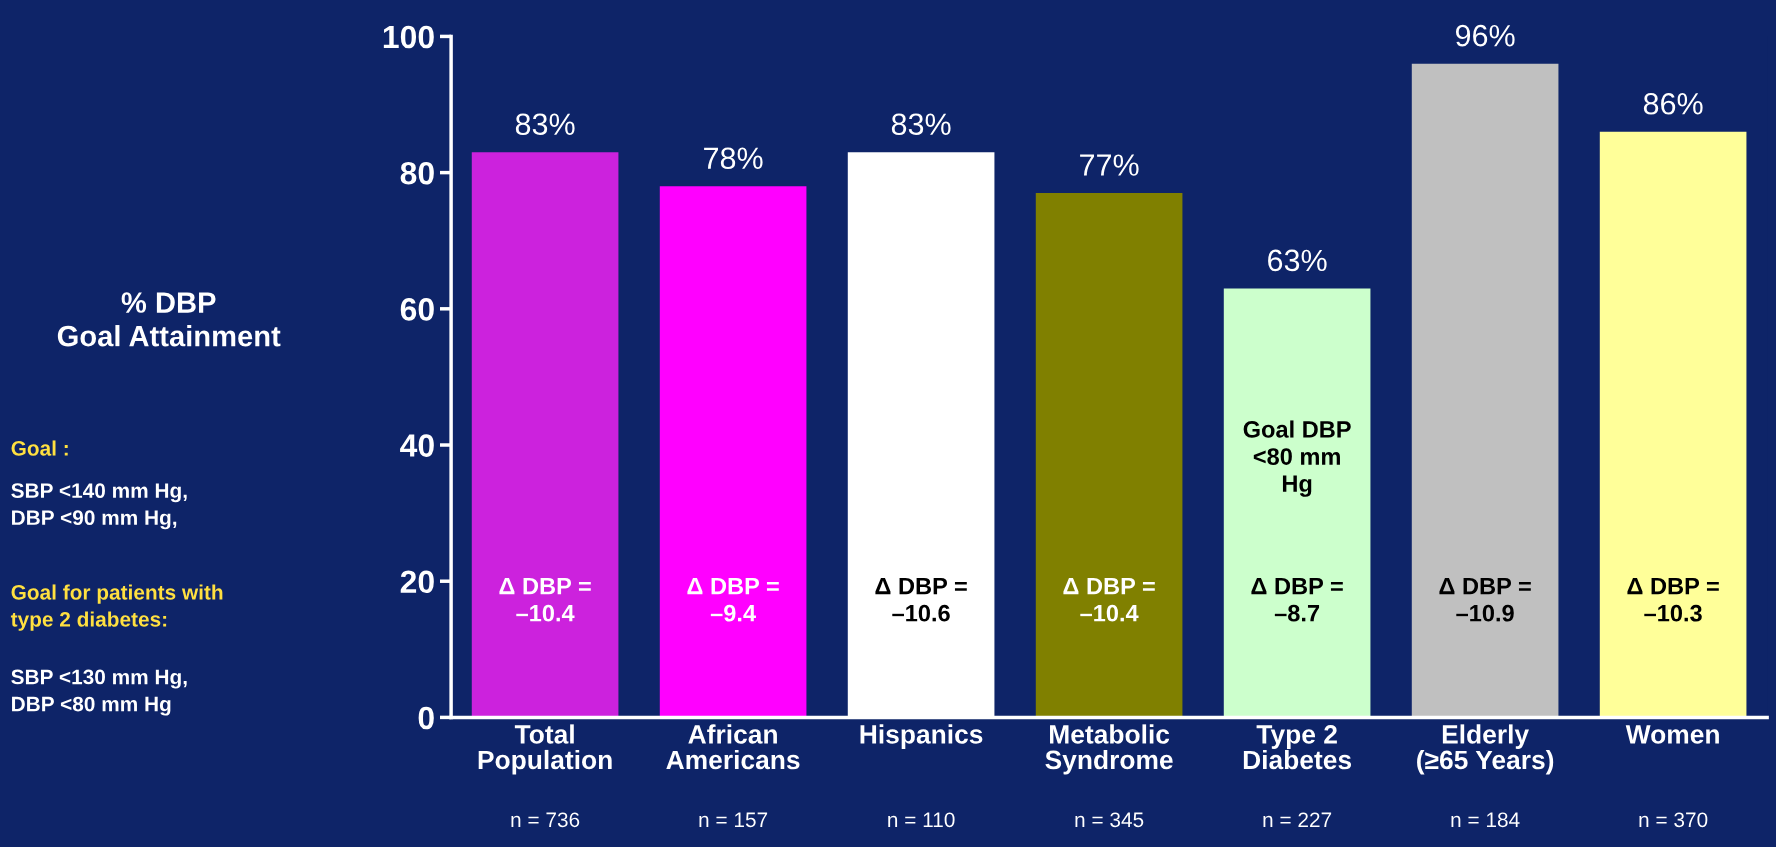 Image resolution: width=1776 pixels, height=847 pixels. I want to click on data-label: 77%, so click(1109, 165).